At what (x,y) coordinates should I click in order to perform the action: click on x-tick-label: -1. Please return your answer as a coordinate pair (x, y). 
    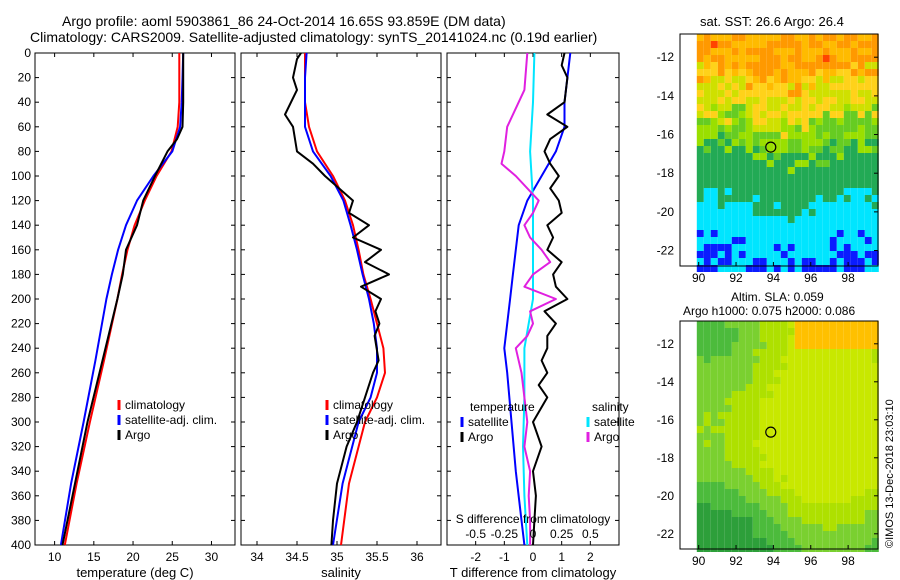
    Looking at the image, I should click on (504, 557).